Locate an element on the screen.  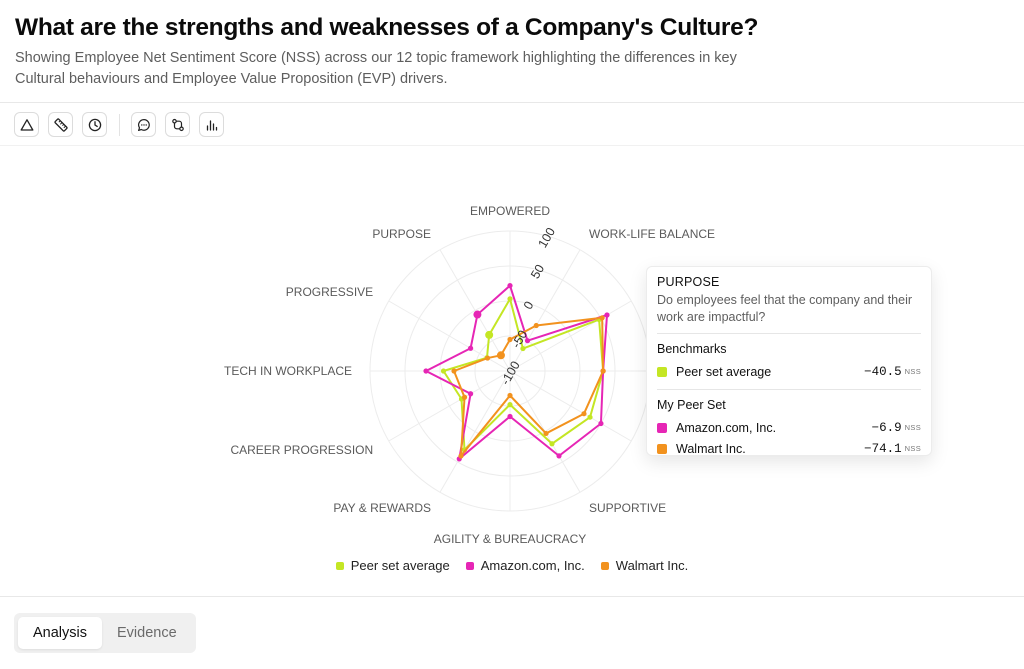
clock-icon is located at coordinates (94, 124).